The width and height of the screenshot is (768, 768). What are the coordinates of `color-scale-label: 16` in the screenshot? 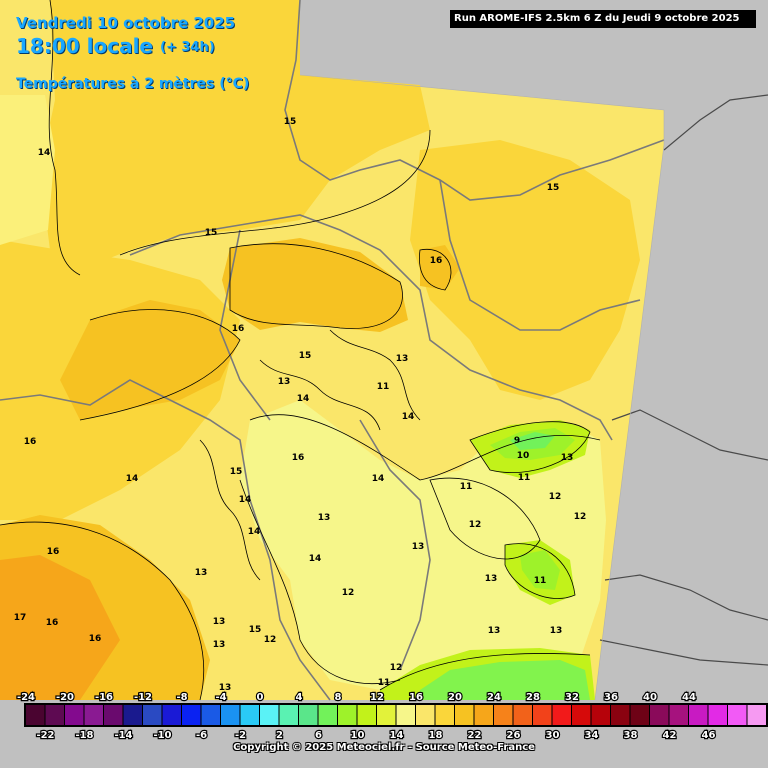 It's located at (416, 697).